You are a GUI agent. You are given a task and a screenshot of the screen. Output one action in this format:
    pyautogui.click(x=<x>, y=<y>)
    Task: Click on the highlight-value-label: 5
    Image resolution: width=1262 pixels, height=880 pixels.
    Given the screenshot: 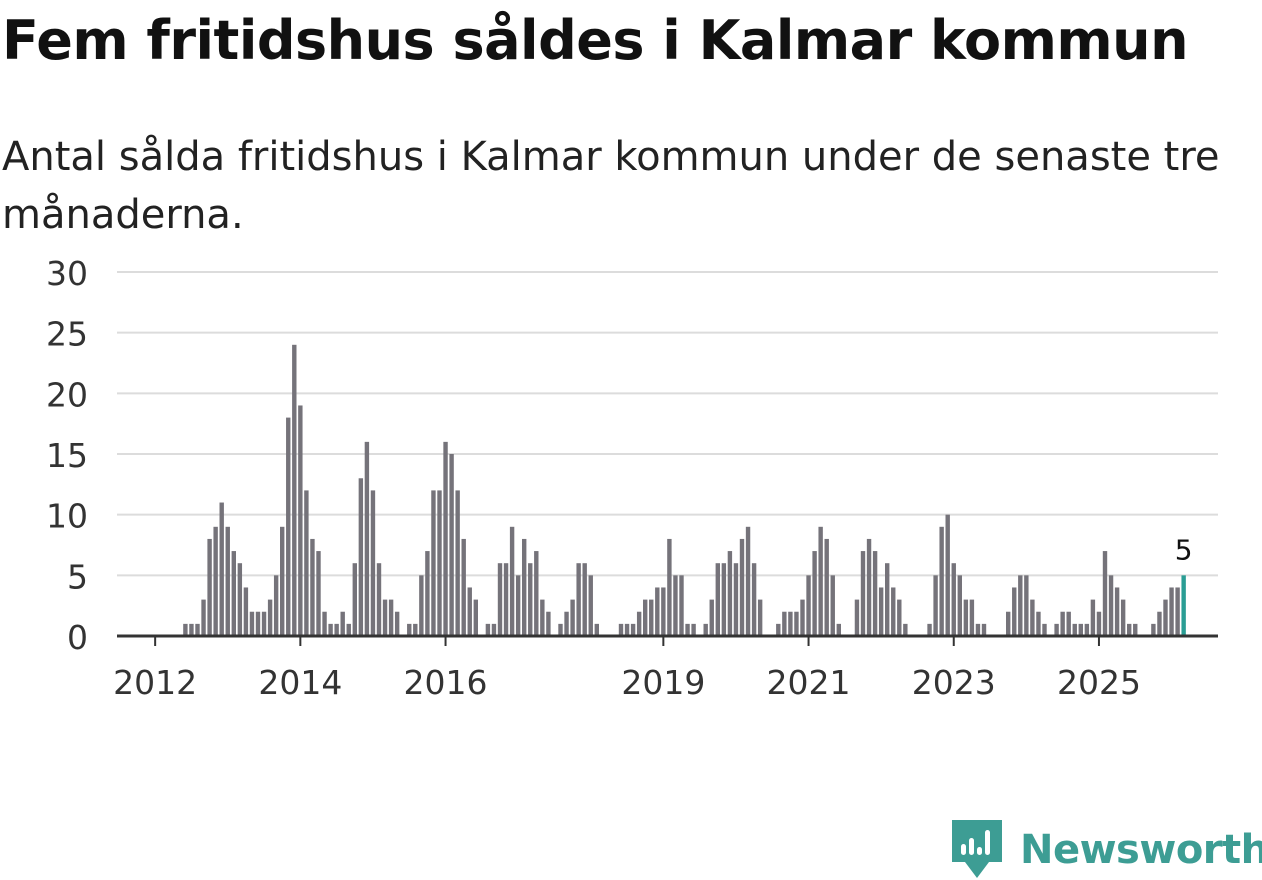 What is the action you would take?
    pyautogui.click(x=1184, y=549)
    